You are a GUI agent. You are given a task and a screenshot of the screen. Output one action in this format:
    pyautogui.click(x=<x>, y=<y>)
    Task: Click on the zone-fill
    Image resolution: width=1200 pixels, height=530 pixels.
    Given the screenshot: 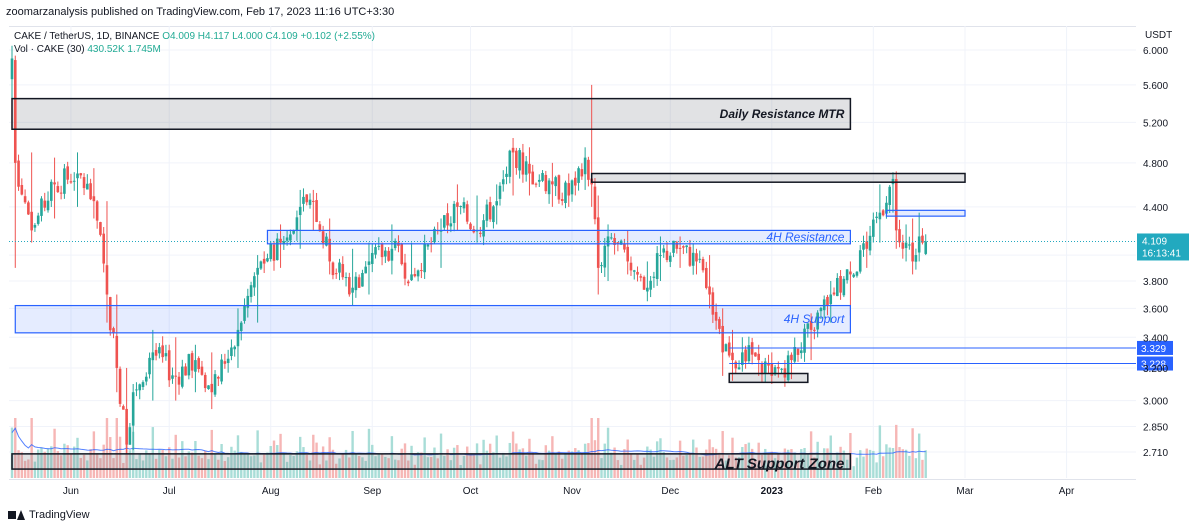 What is the action you would take?
    pyautogui.click(x=433, y=319)
    